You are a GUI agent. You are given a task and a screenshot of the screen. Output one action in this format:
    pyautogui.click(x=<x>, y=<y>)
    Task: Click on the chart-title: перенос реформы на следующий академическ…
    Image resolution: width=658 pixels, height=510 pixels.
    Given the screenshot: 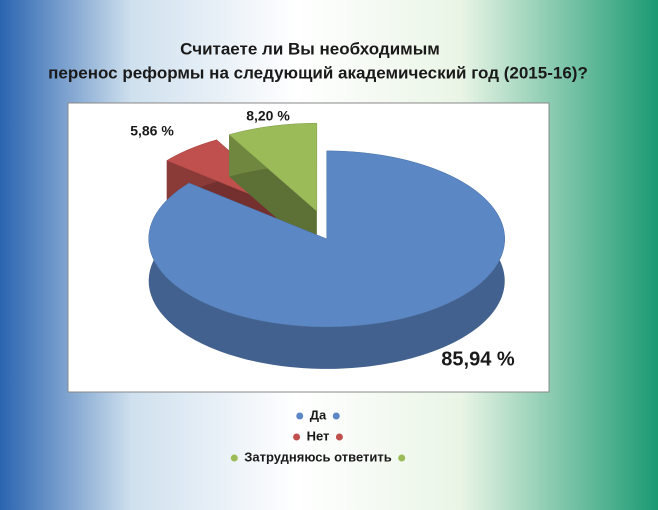 What is the action you would take?
    pyautogui.click(x=318, y=72)
    